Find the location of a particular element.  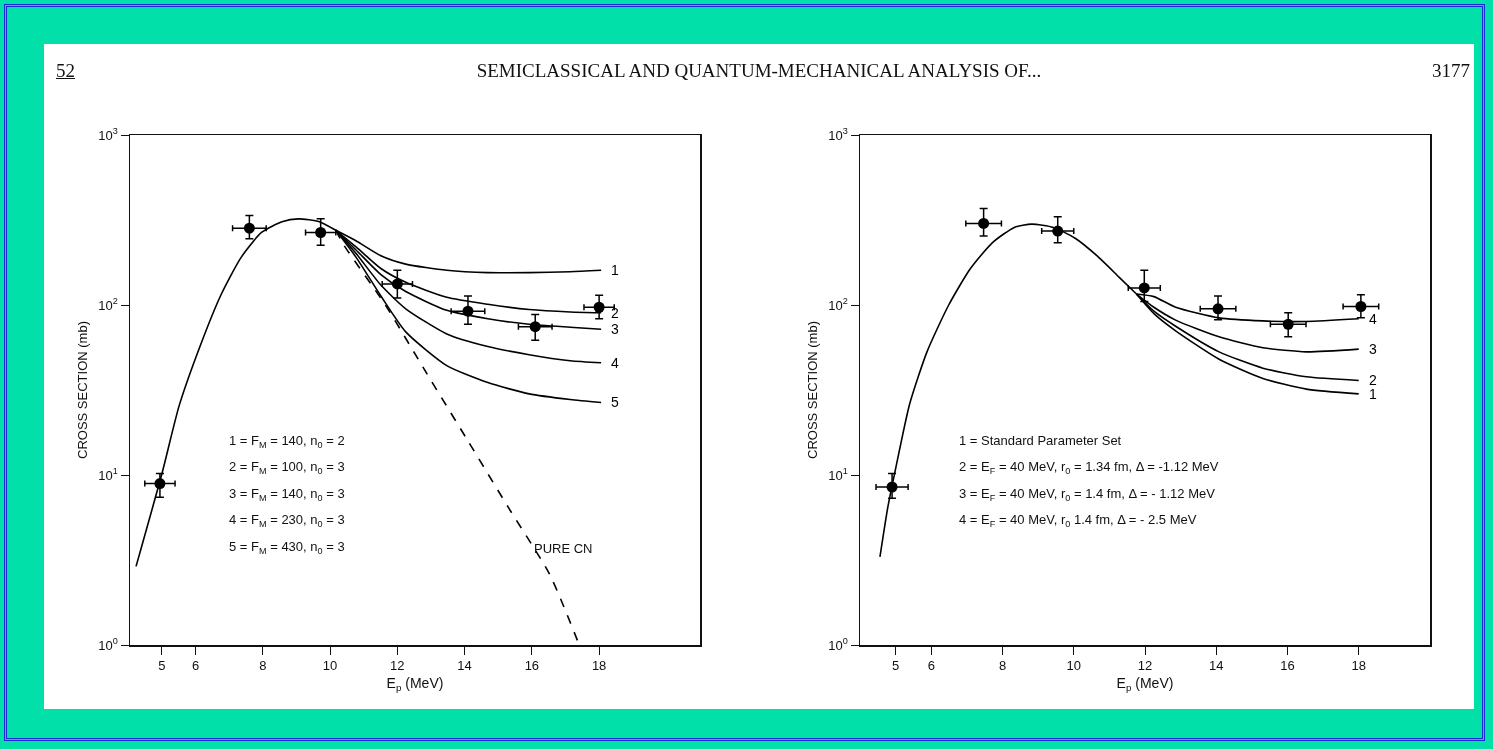

text: 3177 is located at coordinates (1451, 71).